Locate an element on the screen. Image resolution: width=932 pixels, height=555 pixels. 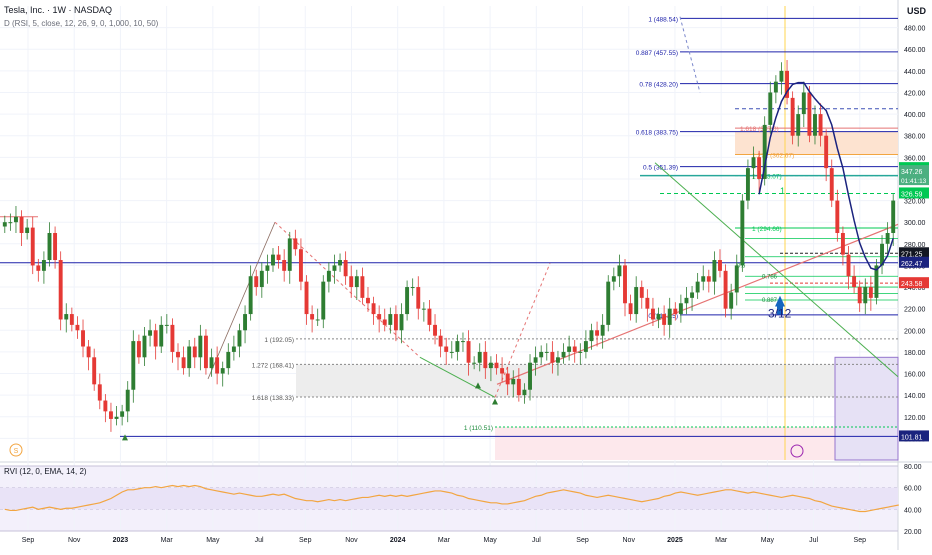
y-tick-label: 480.00 is located at coordinates (915, 29).